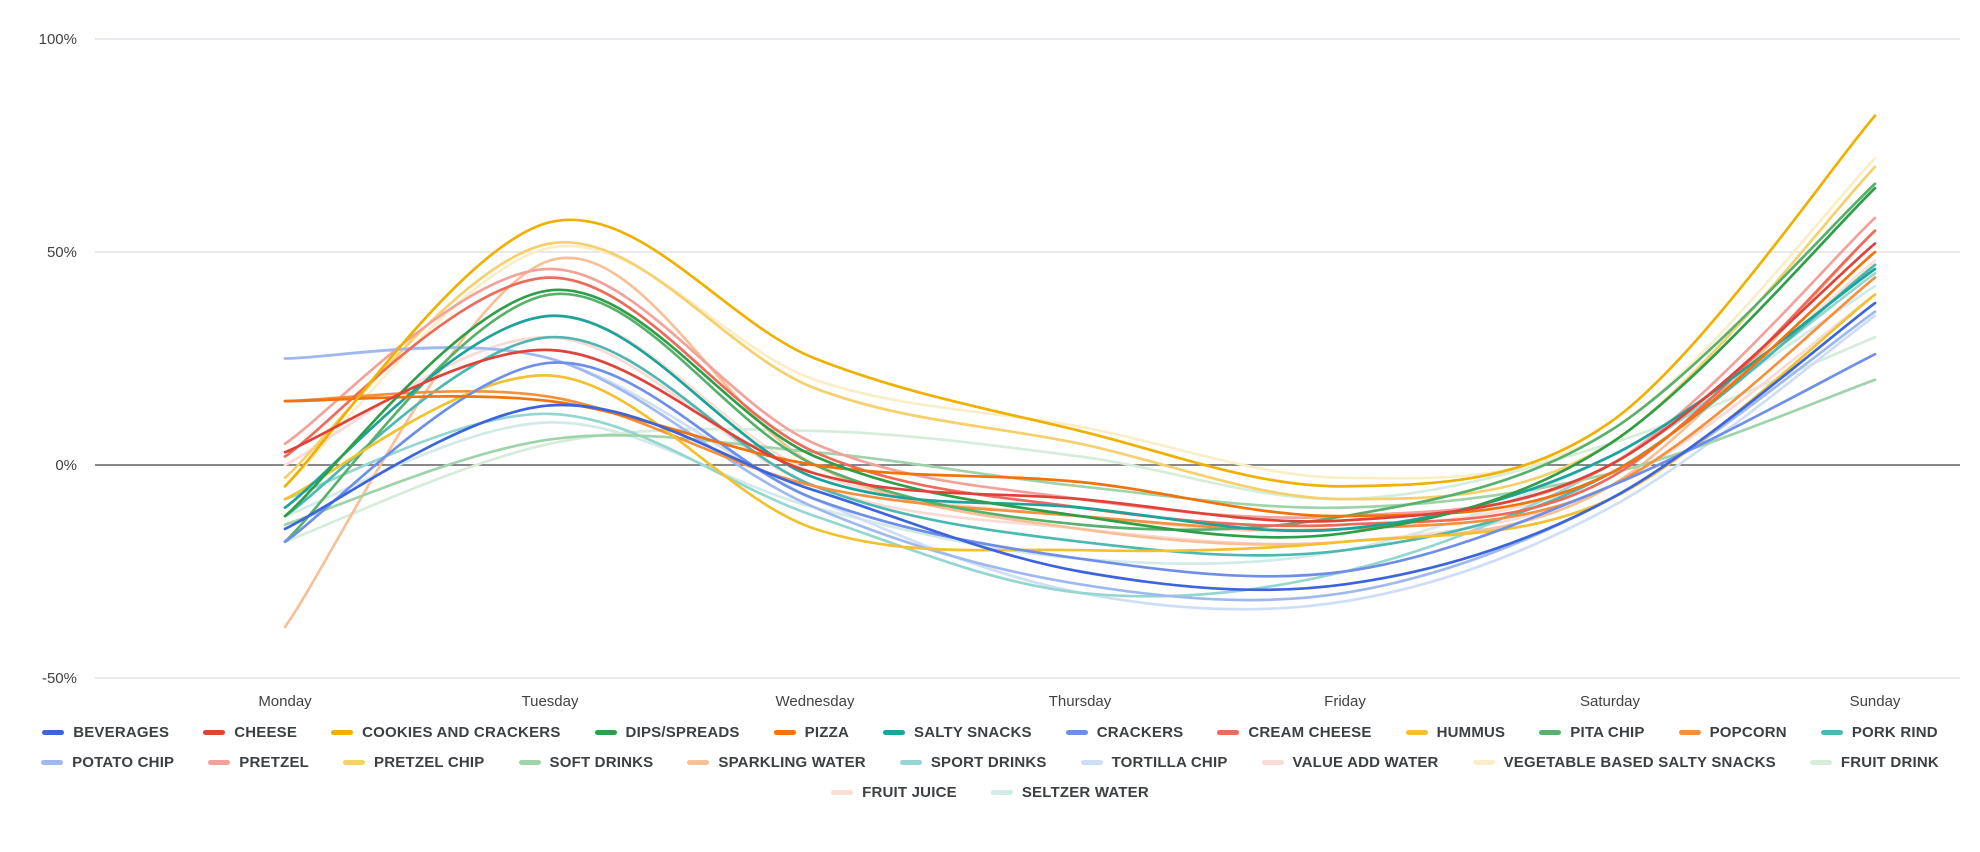 The width and height of the screenshot is (1980, 852). I want to click on y-axis-tick-label: -50%, so click(59, 678).